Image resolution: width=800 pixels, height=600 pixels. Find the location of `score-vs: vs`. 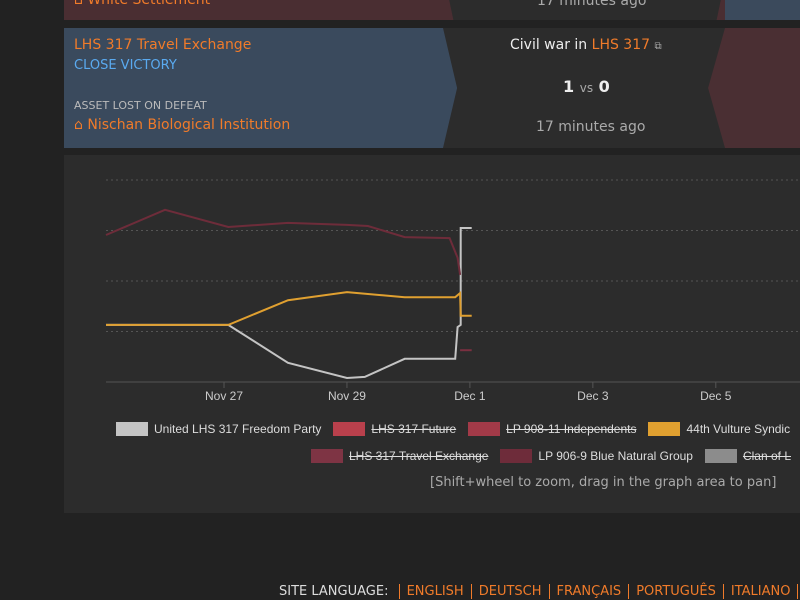

score-vs: vs is located at coordinates (586, 88).